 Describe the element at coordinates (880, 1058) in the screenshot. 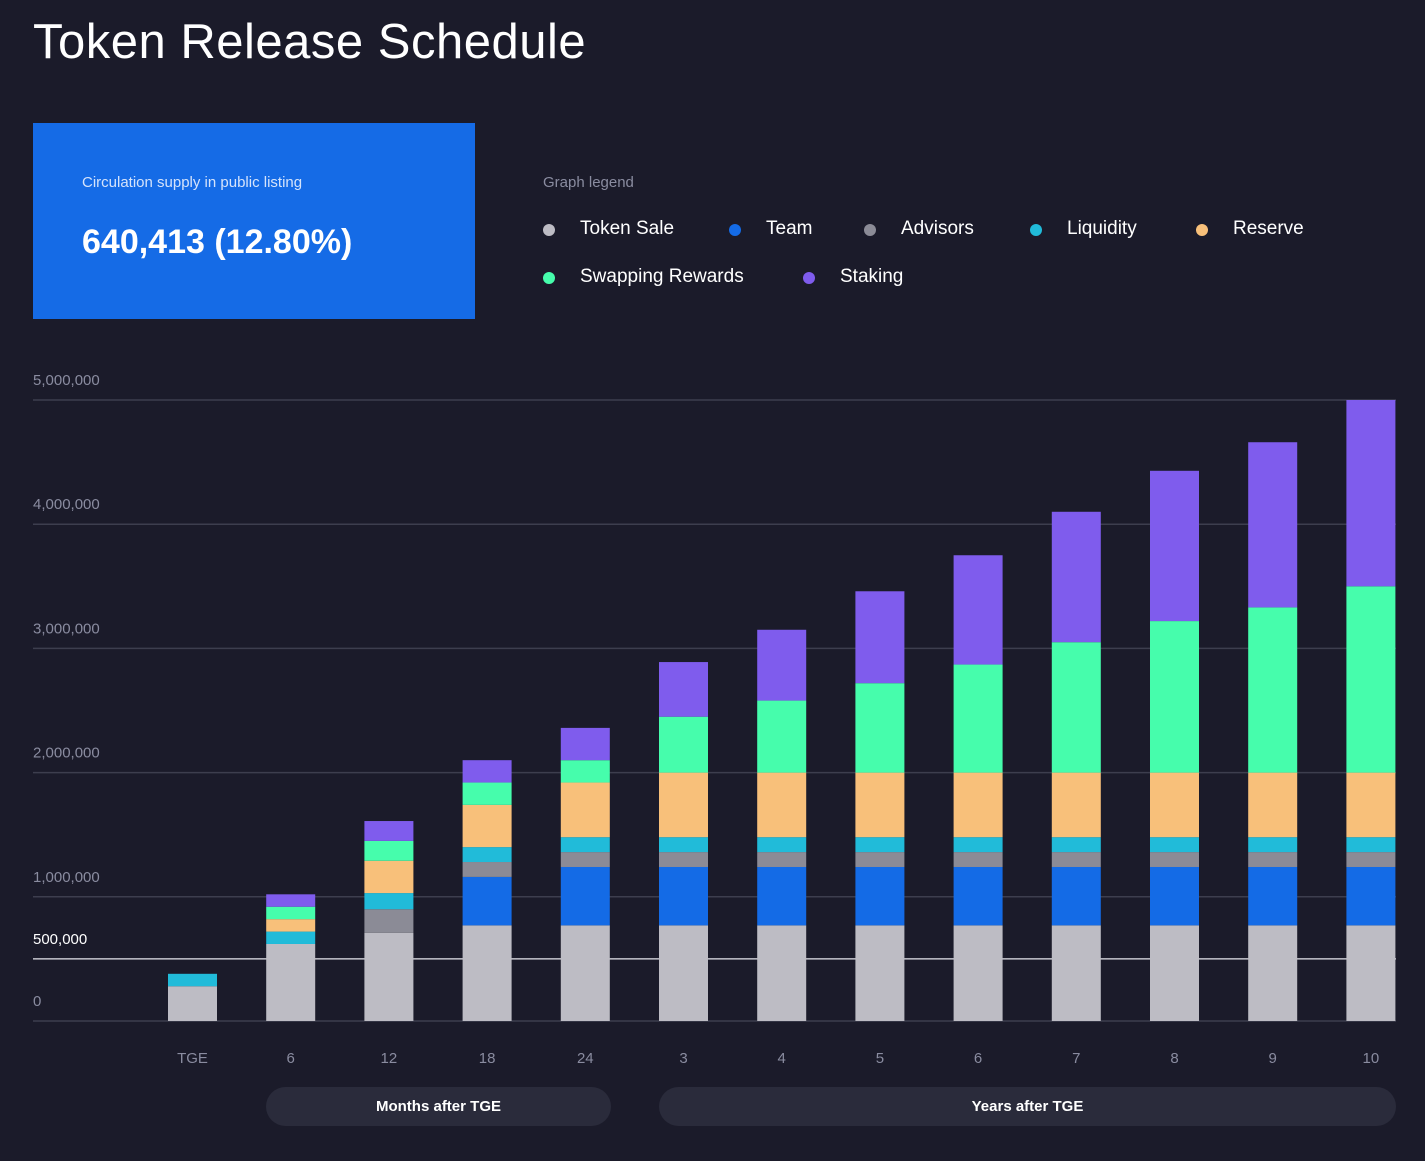

I see `x-tick-label: 5` at that location.